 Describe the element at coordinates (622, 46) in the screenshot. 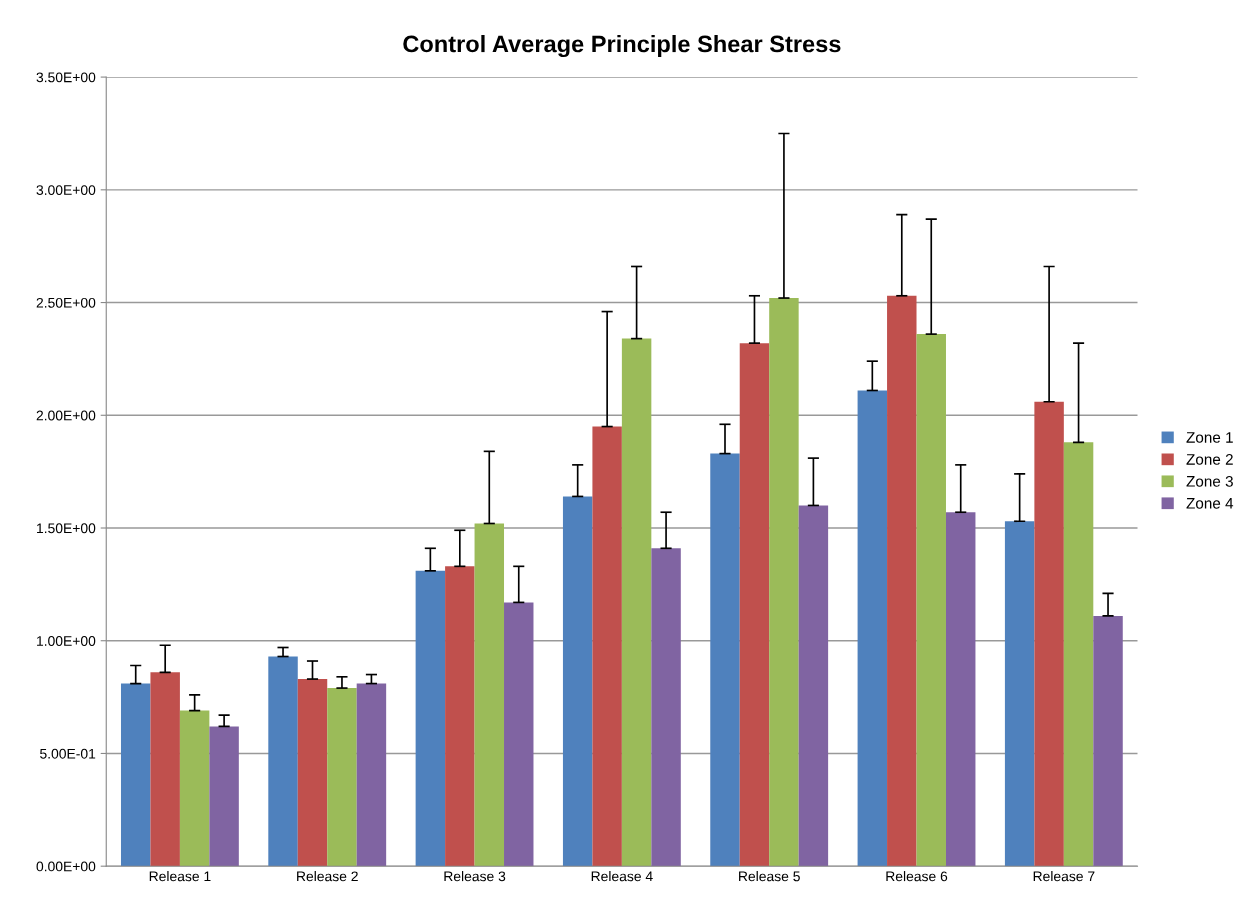

I see `chart-title: Control Average Principle Shear Stress` at that location.